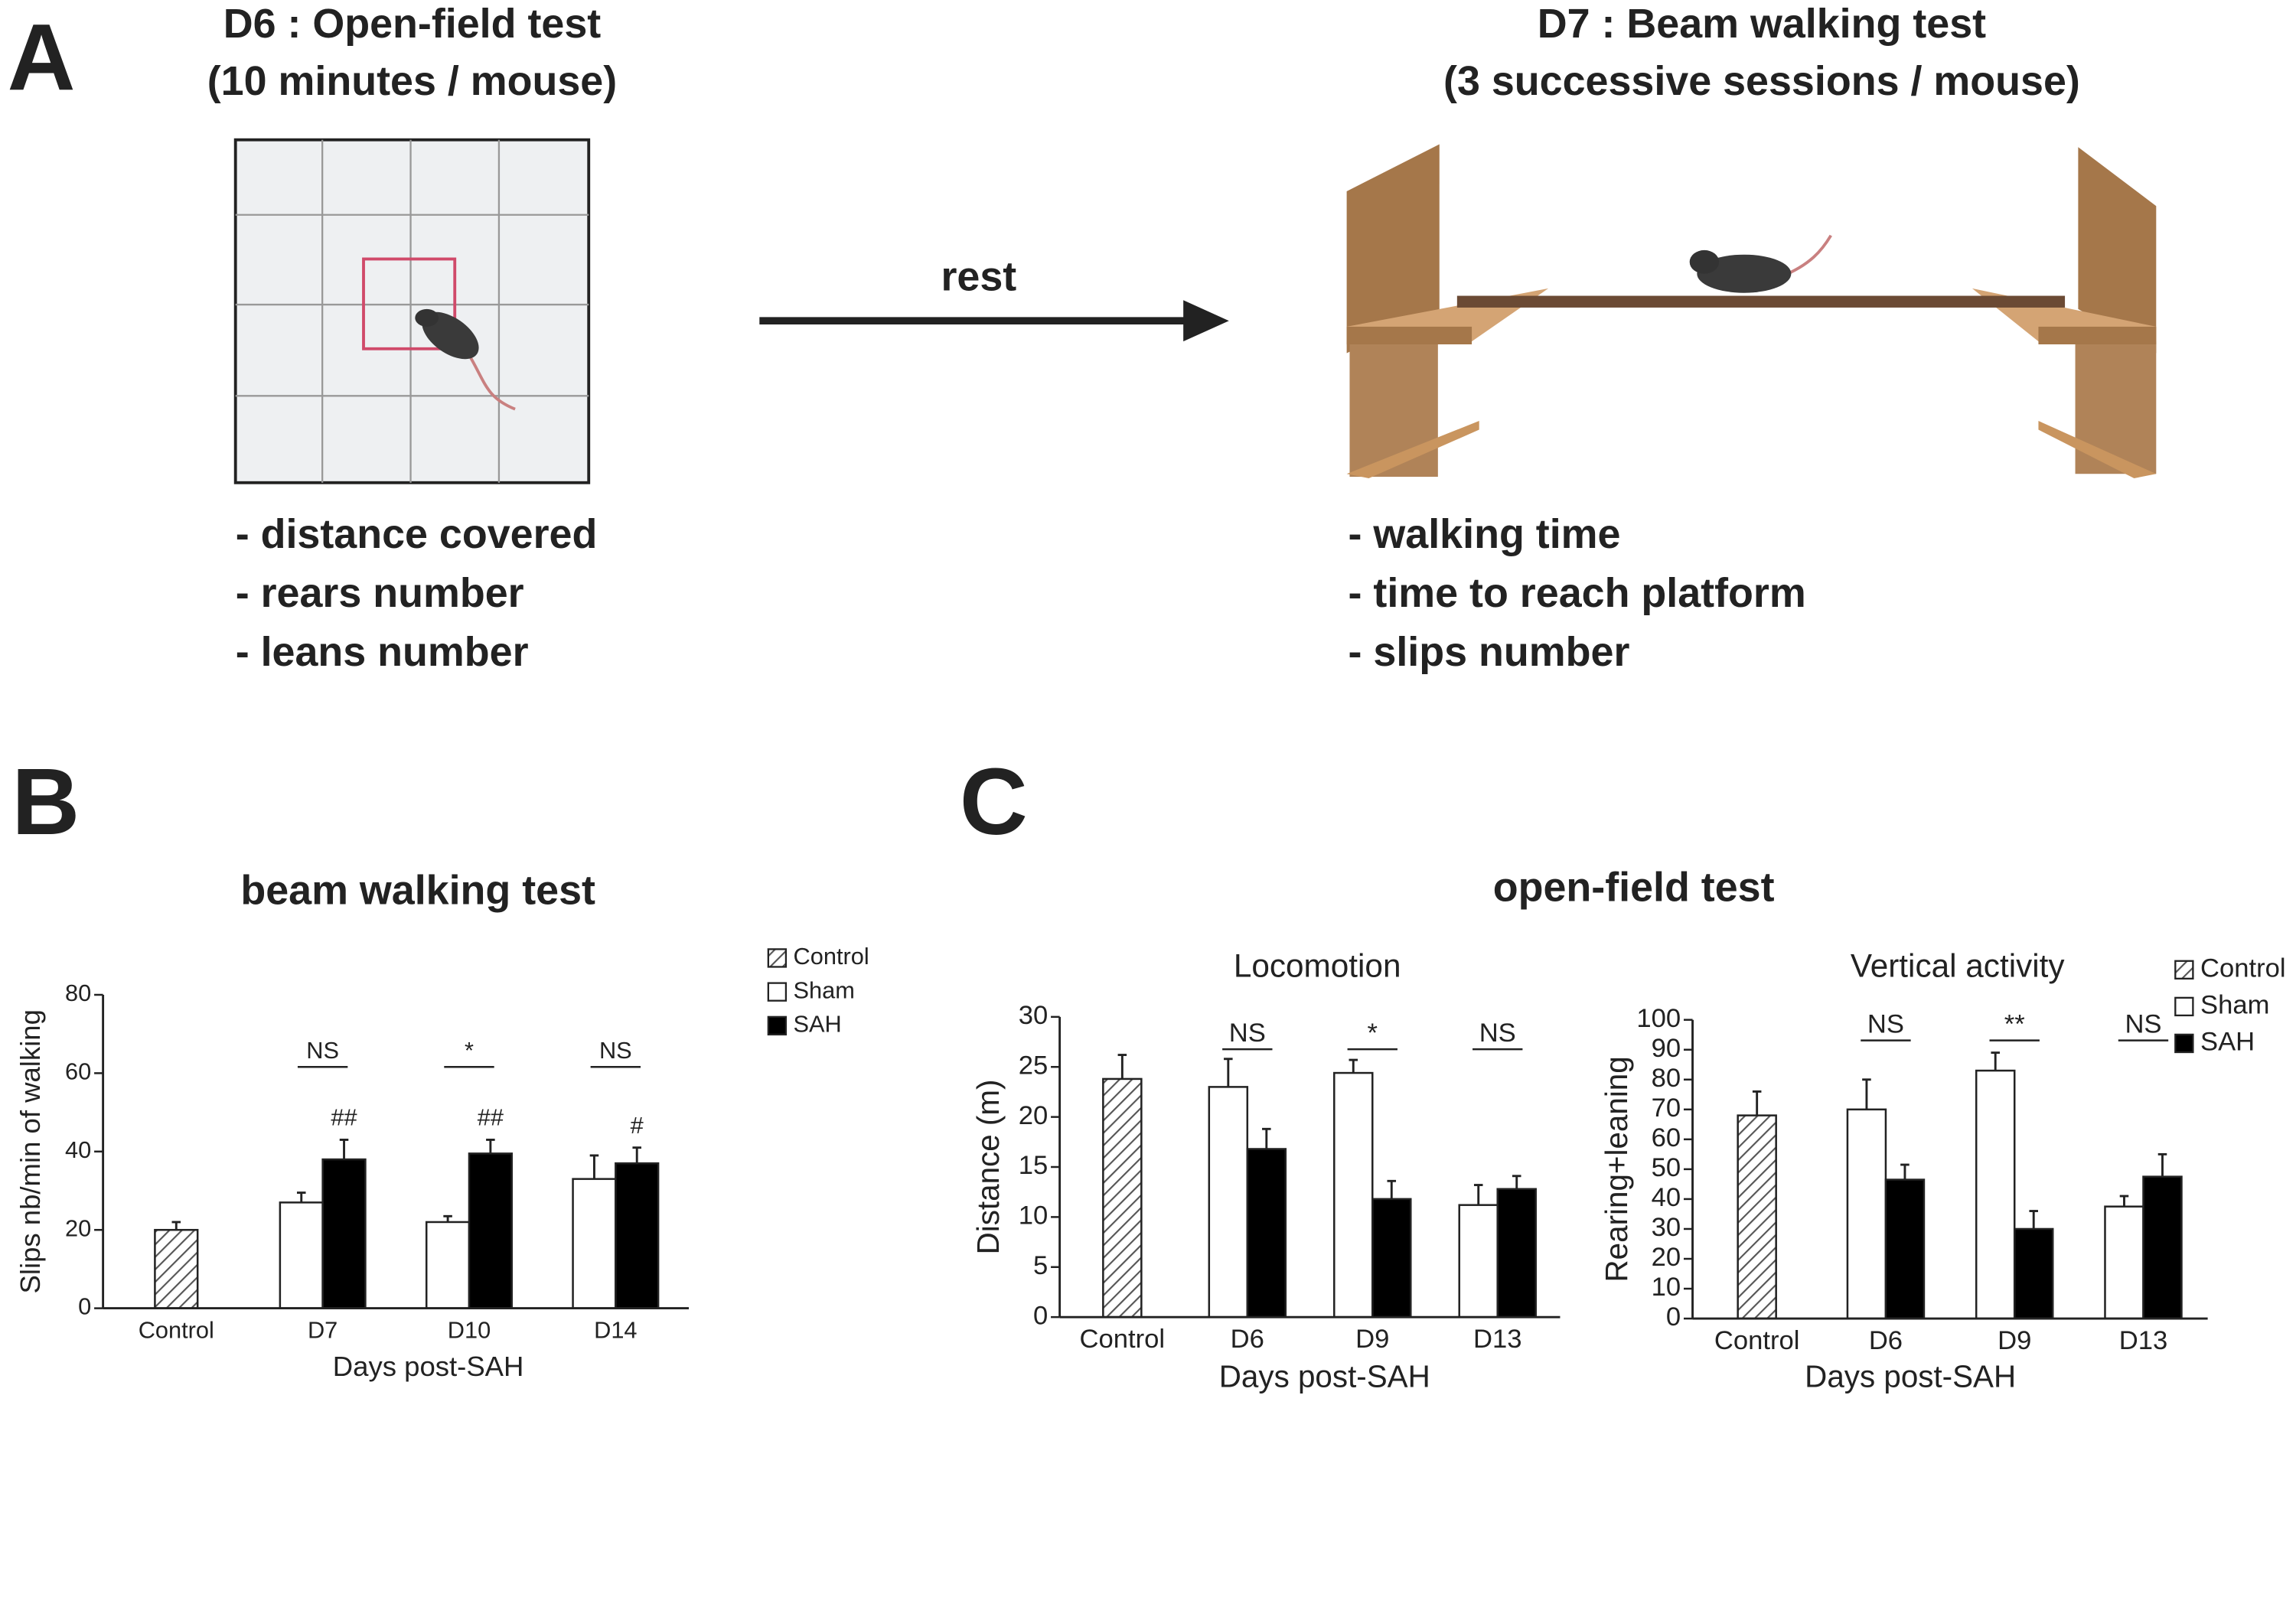  Describe the element at coordinates (1034, 1165) in the screenshot. I see `y-tick-label: 15` at that location.